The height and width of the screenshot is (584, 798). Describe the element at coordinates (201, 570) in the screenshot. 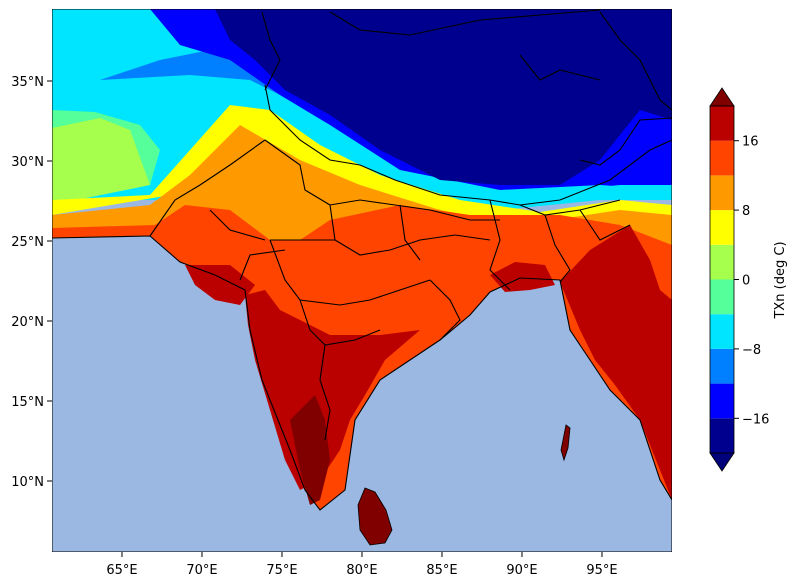

I see `lon-tick-label: 70°E` at that location.